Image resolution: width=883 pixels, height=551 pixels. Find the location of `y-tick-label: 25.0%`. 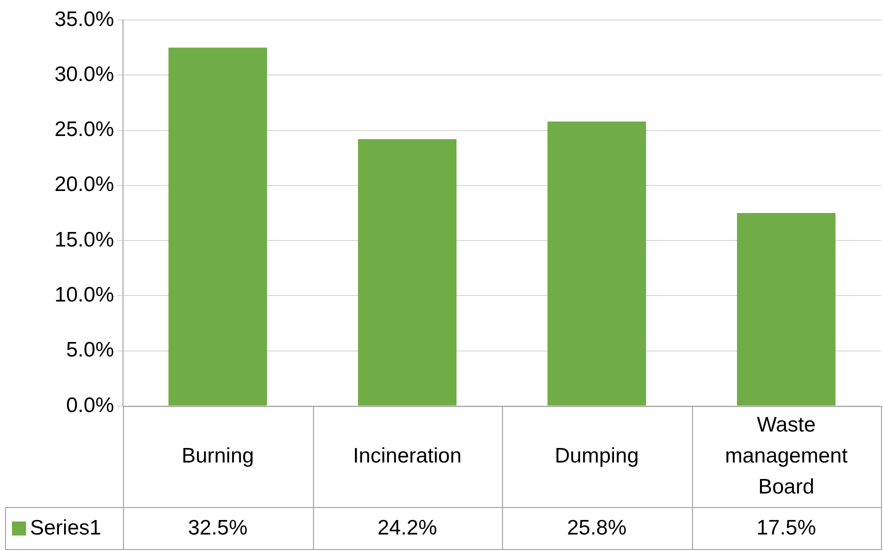

y-tick-label: 25.0% is located at coordinates (84, 130).